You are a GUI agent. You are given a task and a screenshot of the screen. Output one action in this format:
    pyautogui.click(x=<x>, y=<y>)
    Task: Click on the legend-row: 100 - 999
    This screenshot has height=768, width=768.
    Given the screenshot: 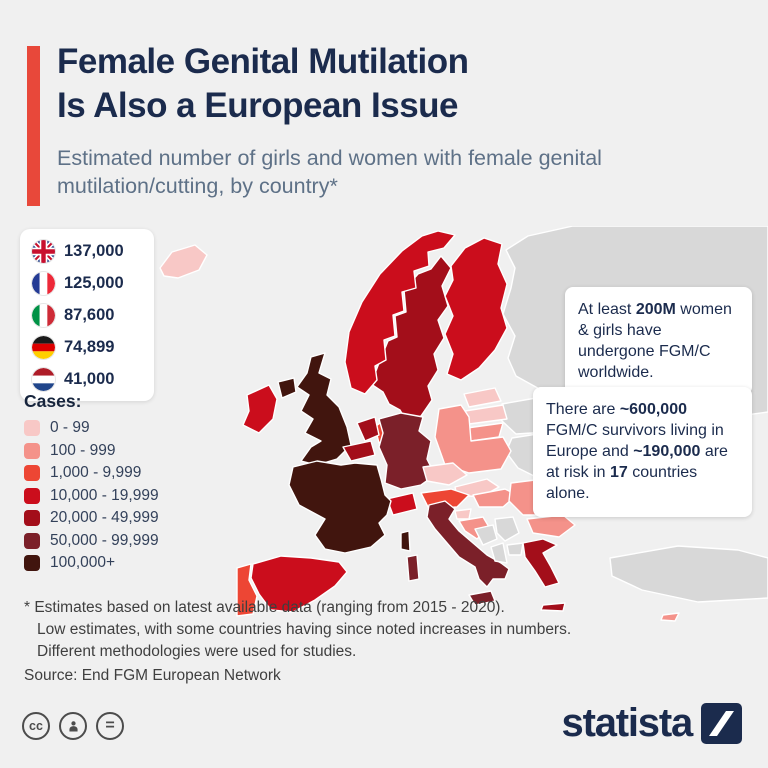 What is the action you would take?
    pyautogui.click(x=91, y=451)
    